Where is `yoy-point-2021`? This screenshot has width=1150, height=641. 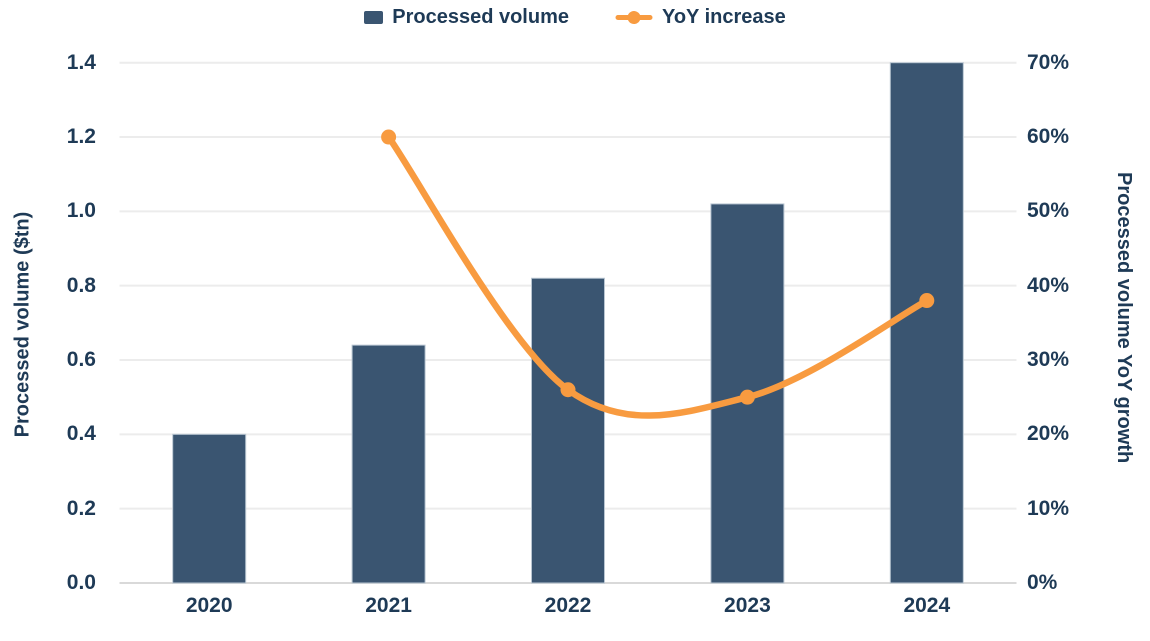 yoy-point-2021 is located at coordinates (389, 137).